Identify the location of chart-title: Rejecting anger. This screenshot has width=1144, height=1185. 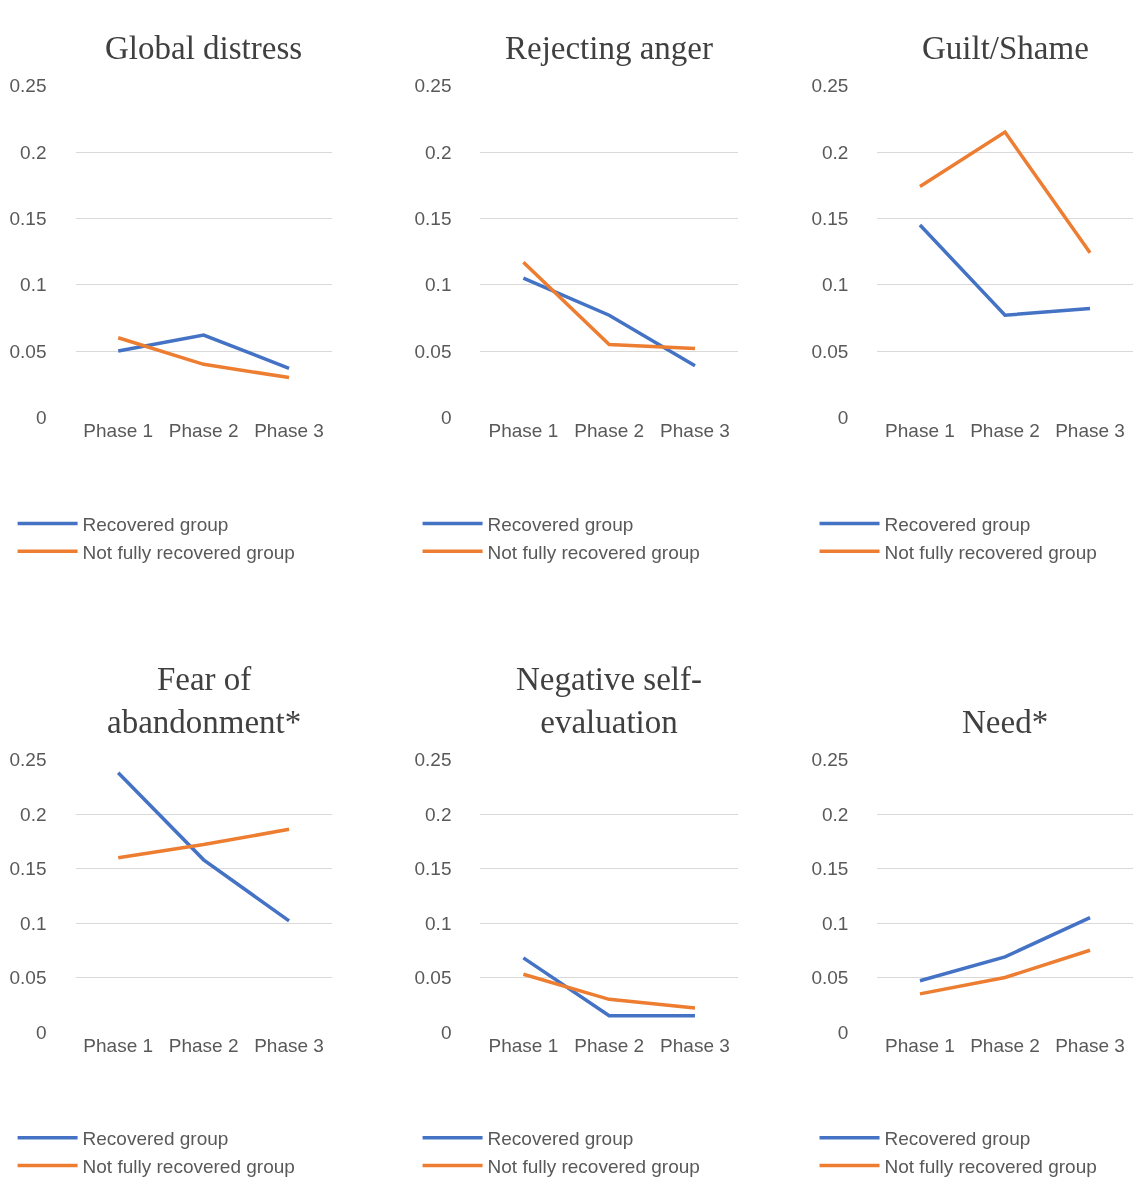
(609, 48).